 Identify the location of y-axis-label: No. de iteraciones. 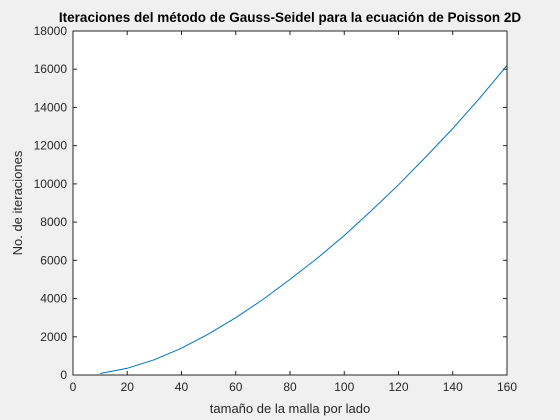
(17, 202).